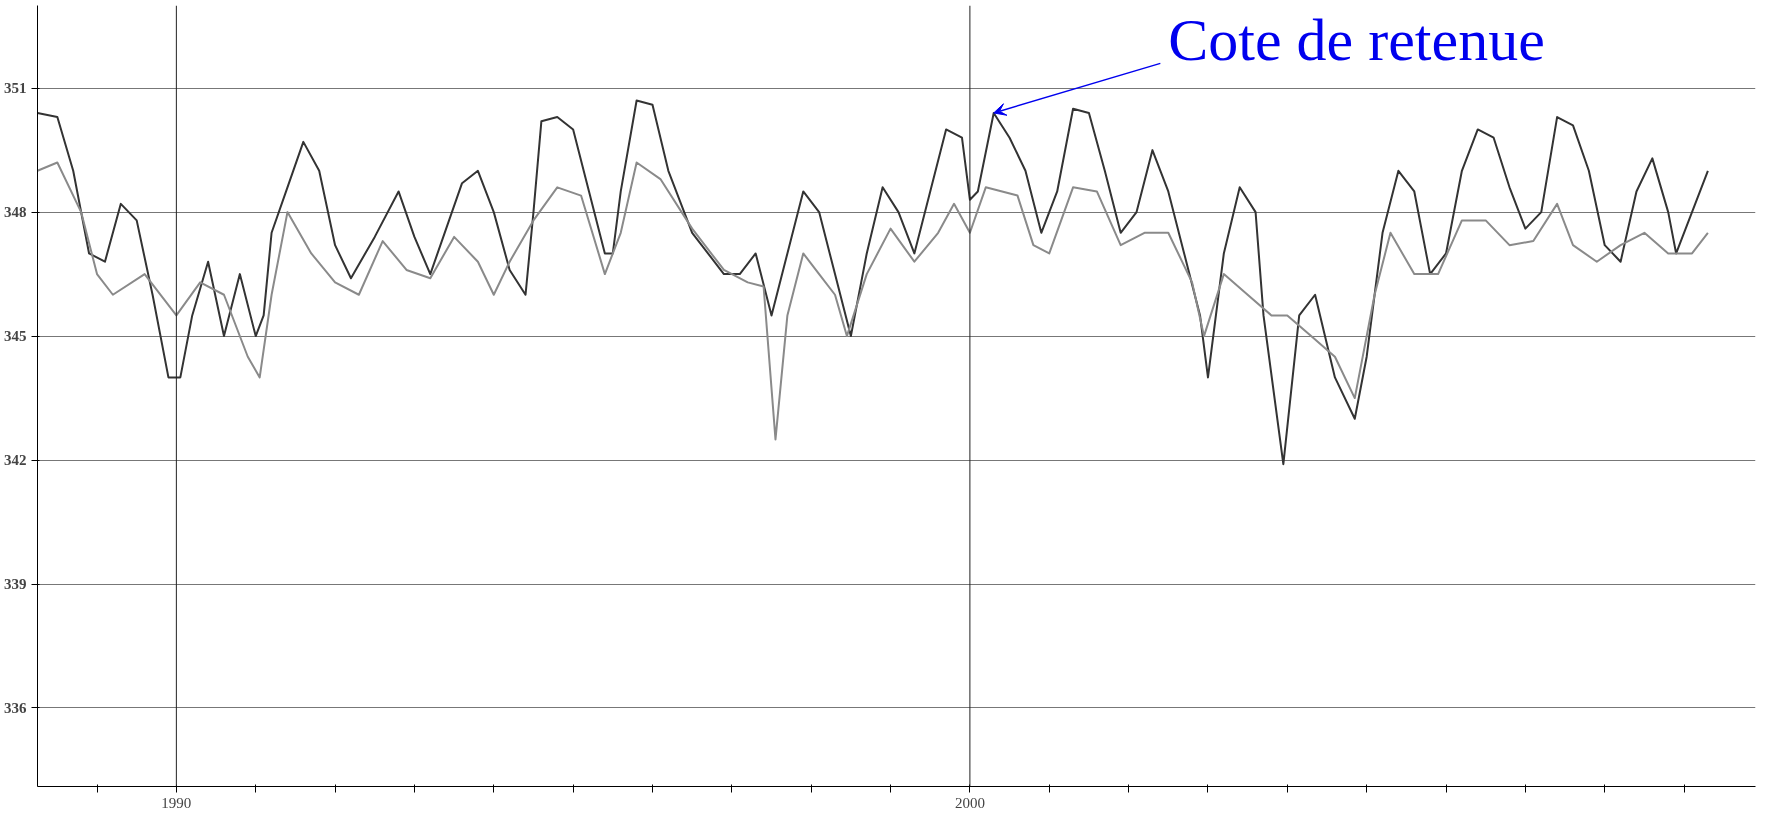 The width and height of the screenshot is (1779, 824). What do you see at coordinates (15, 336) in the screenshot?
I see `y-tick-label: 345` at bounding box center [15, 336].